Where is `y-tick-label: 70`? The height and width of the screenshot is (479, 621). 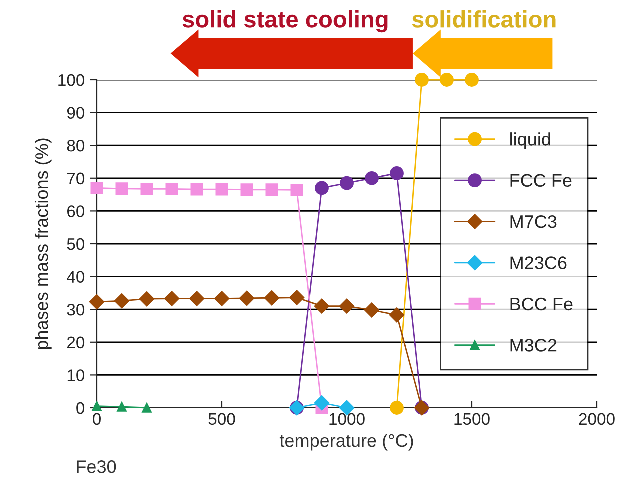
y-tick-label: 70 is located at coordinates (76, 178).